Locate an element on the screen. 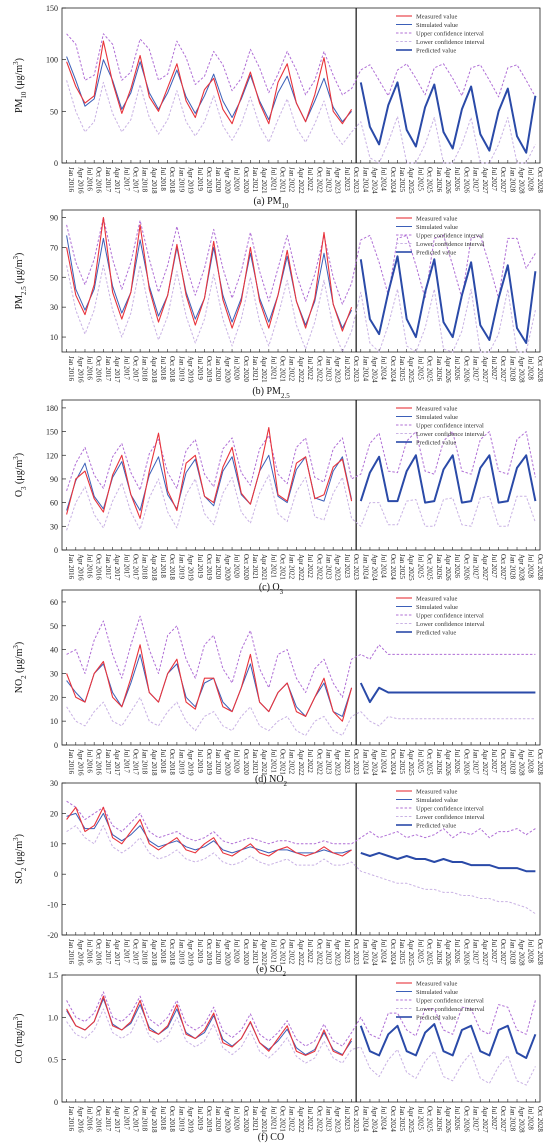  x-tick-label: Oct 2023 is located at coordinates (356, 567).